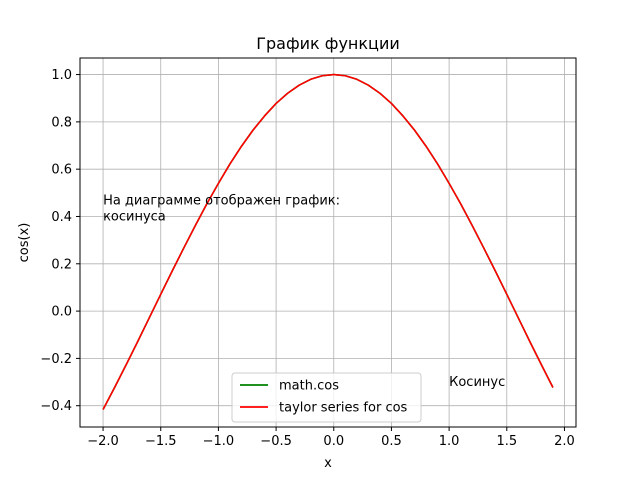  What do you see at coordinates (61, 312) in the screenshot?
I see `y-tick-label: 0.0` at bounding box center [61, 312].